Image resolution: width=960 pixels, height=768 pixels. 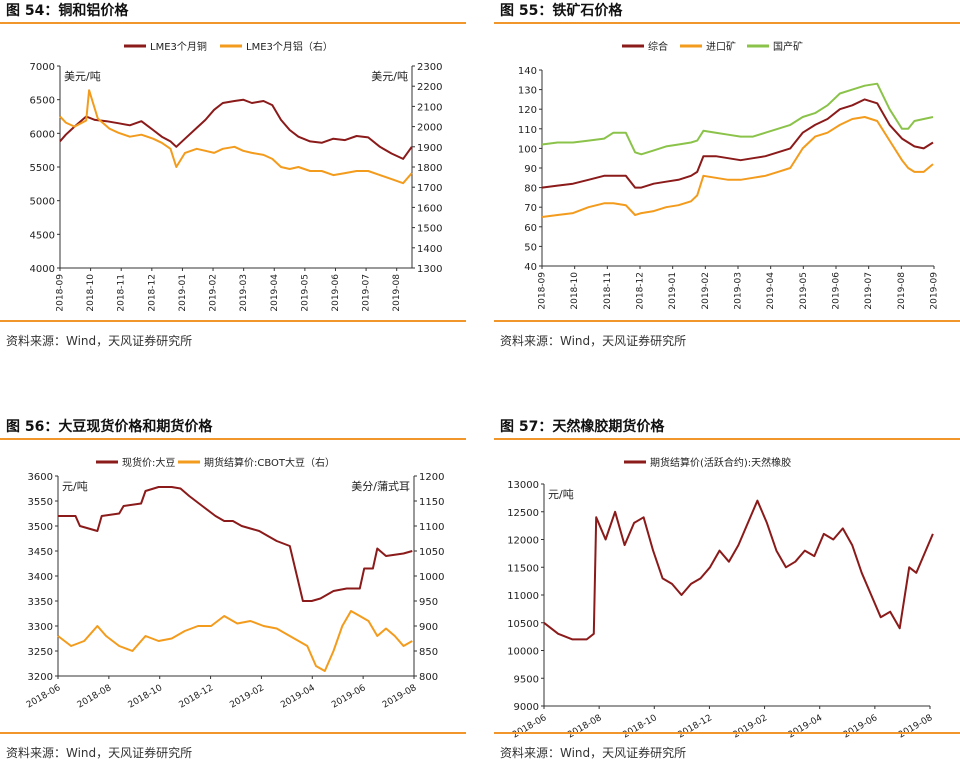 I want to click on x-tick-label: 2019-05, so click(x=804, y=291).